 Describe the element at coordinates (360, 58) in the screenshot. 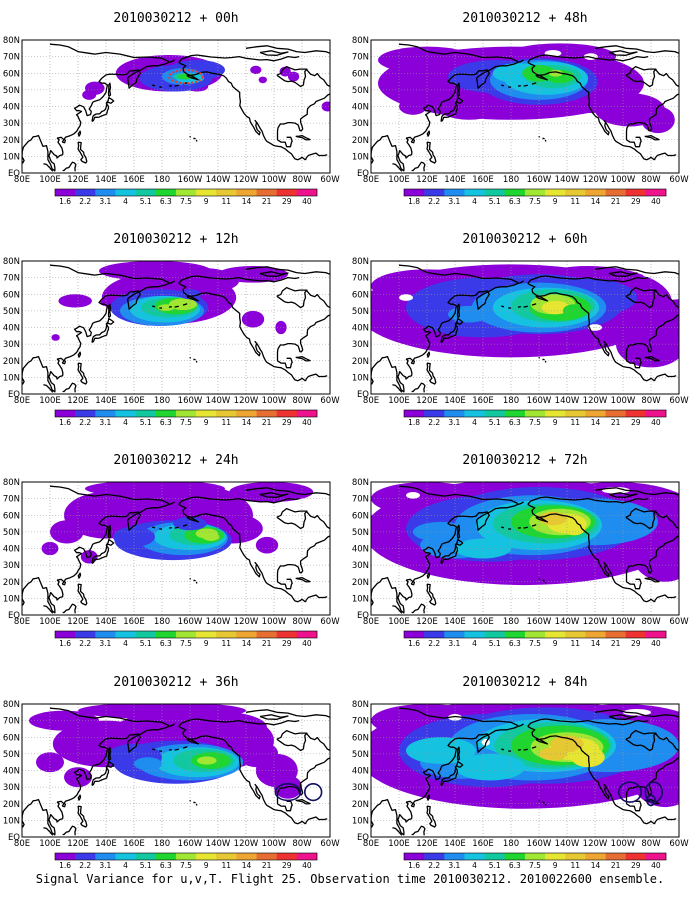

I see `y-tick-label: 70N` at that location.